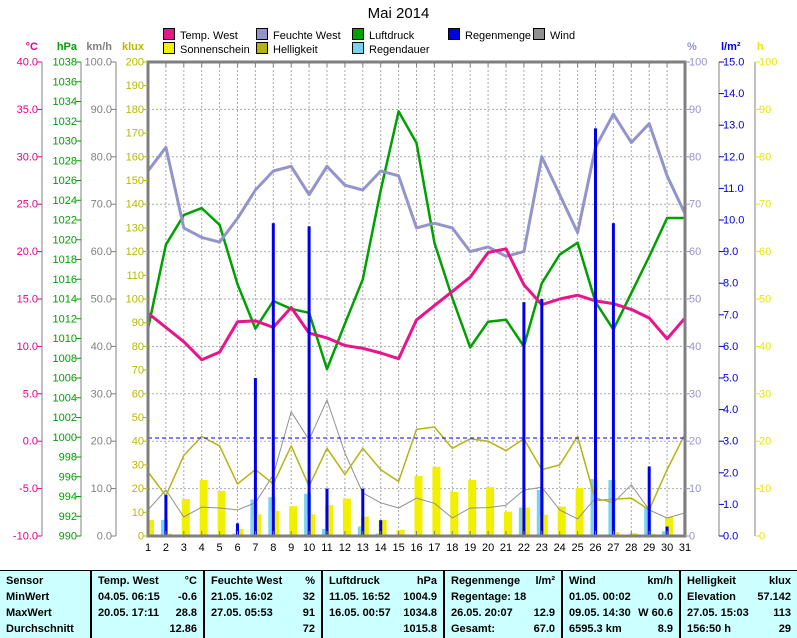 This screenshot has width=797, height=638. What do you see at coordinates (135, 157) in the screenshot?
I see `axis-klux-tick-label: 160` at bounding box center [135, 157].